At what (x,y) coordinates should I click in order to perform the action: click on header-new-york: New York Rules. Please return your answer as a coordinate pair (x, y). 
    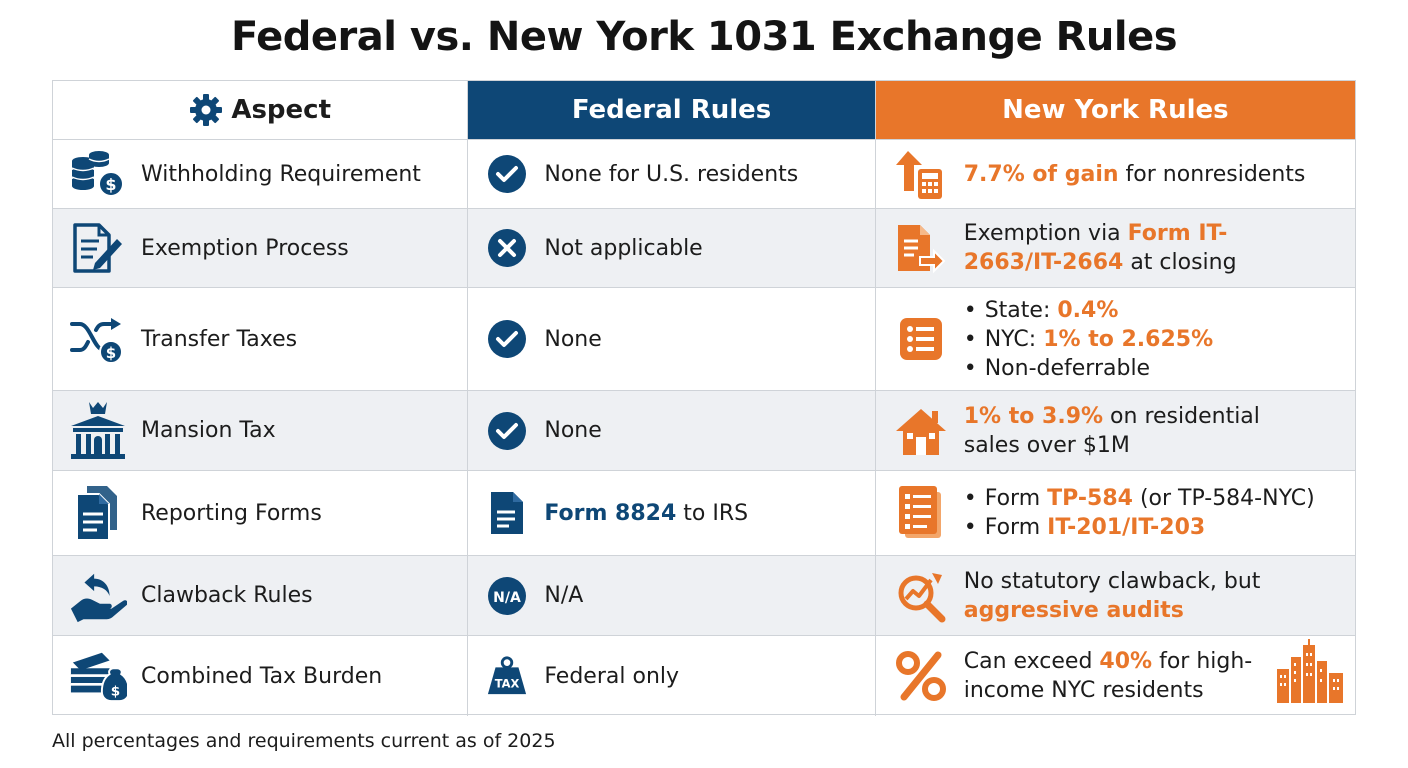
    Looking at the image, I should click on (1115, 110).